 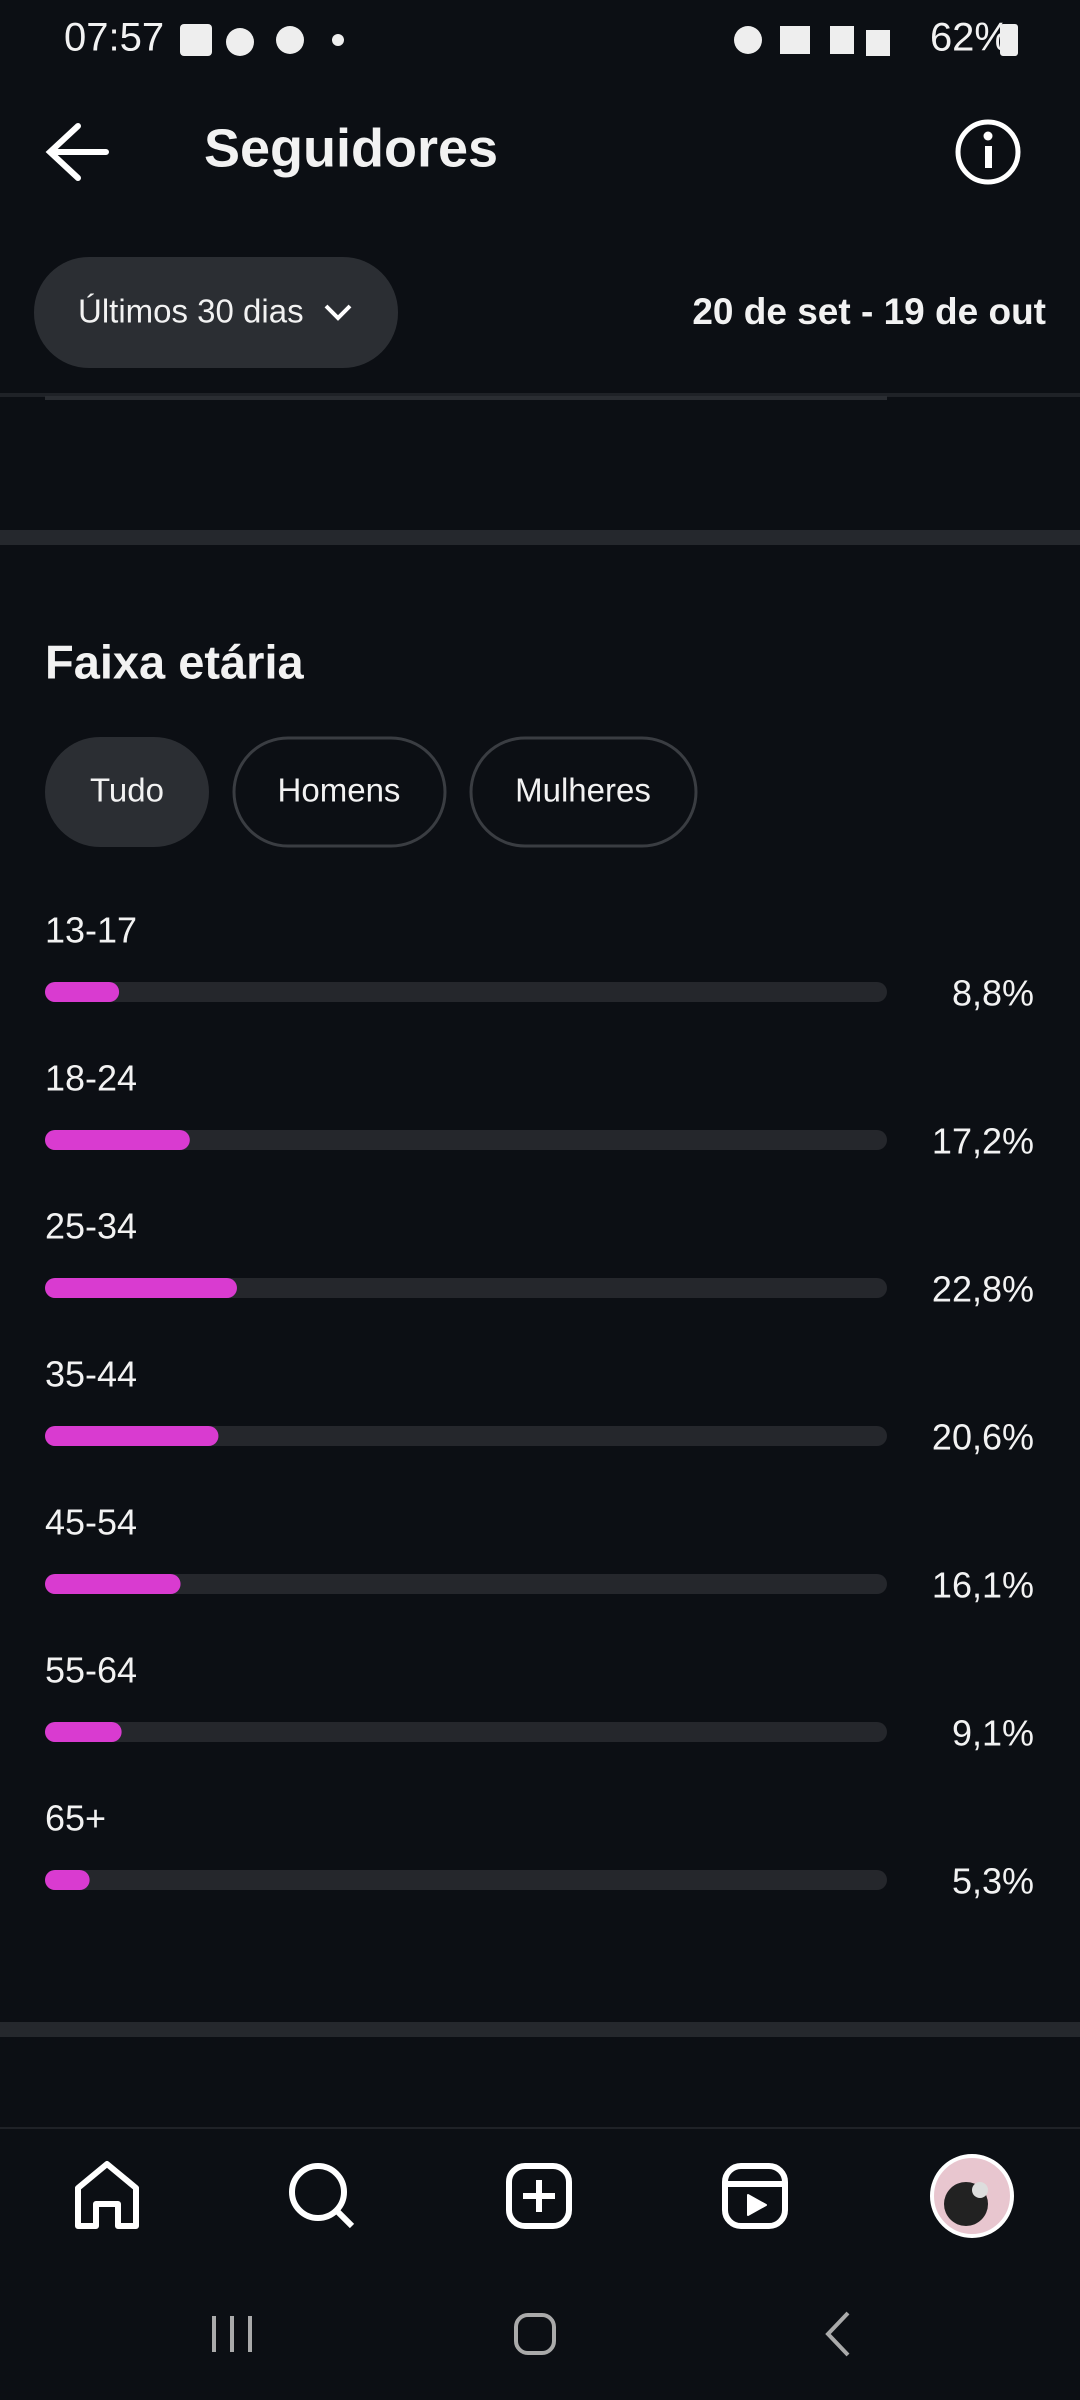 What do you see at coordinates (77, 152) in the screenshot?
I see `back-button` at bounding box center [77, 152].